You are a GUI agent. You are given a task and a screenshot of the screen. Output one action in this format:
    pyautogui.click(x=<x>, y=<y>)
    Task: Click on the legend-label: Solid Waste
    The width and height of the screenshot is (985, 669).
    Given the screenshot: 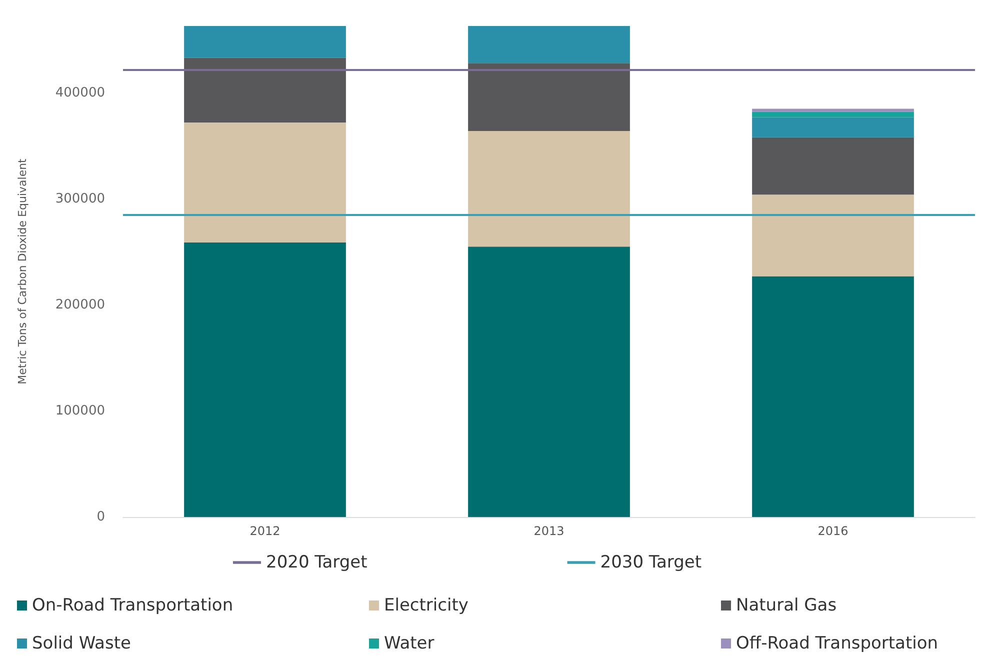 What is the action you would take?
    pyautogui.click(x=81, y=644)
    